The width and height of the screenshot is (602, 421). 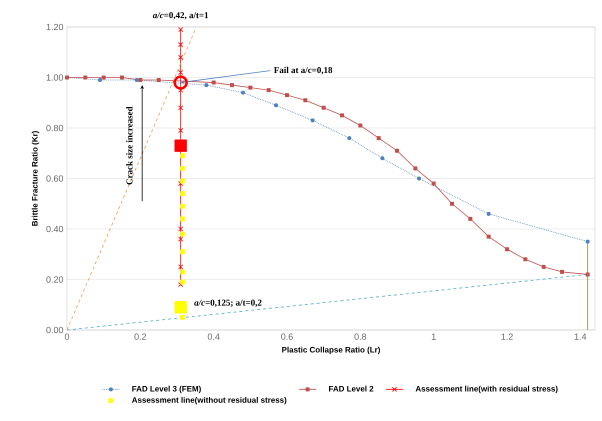 I want to click on x-tick-label: 1, so click(x=434, y=337).